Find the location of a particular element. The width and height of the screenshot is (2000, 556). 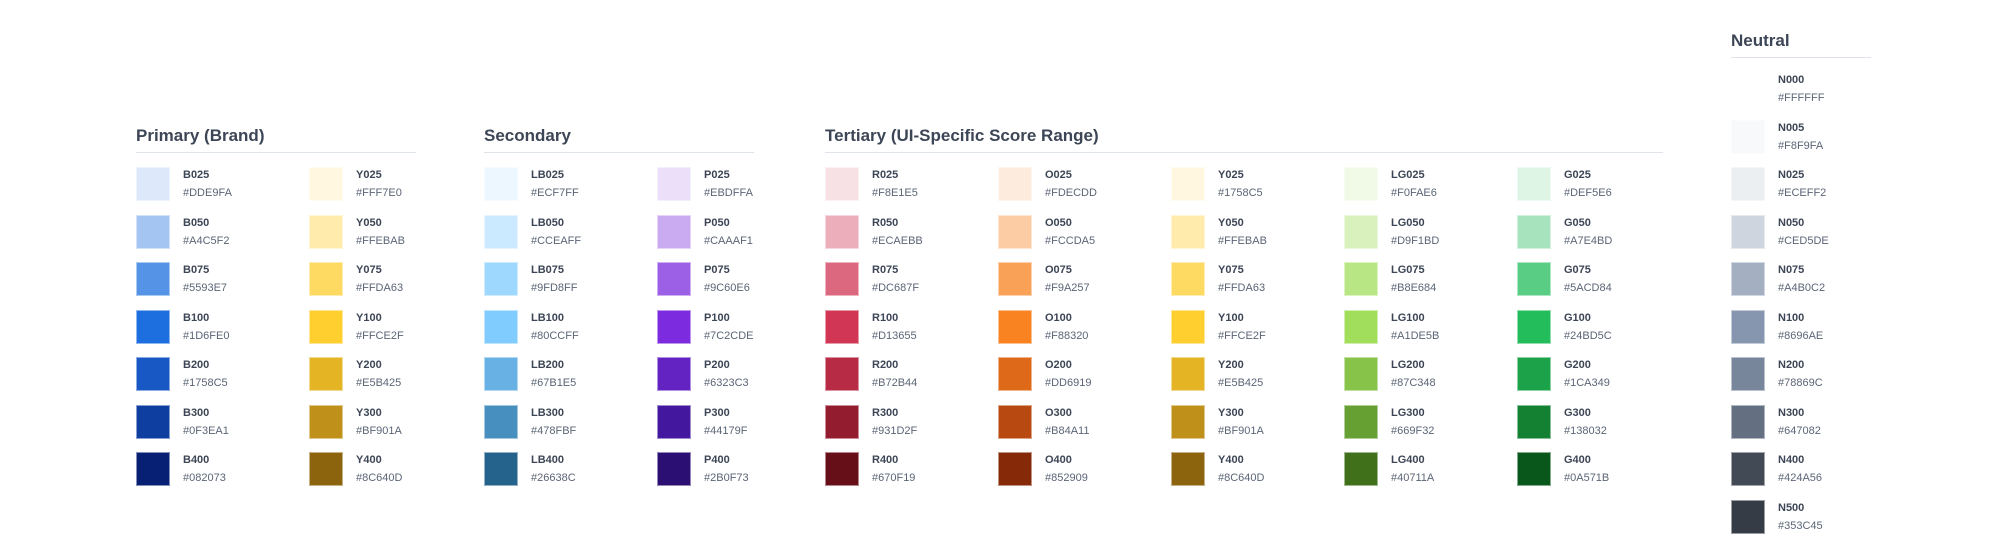

swatch-y300: Y300 #BF901A is located at coordinates (395, 428).